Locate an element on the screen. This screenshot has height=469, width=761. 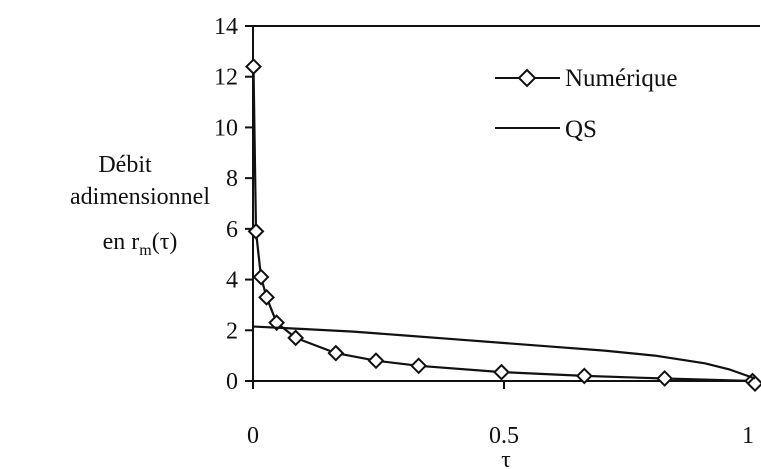
y-axis-title-line-3: en rm(τ) is located at coordinates (140, 244).